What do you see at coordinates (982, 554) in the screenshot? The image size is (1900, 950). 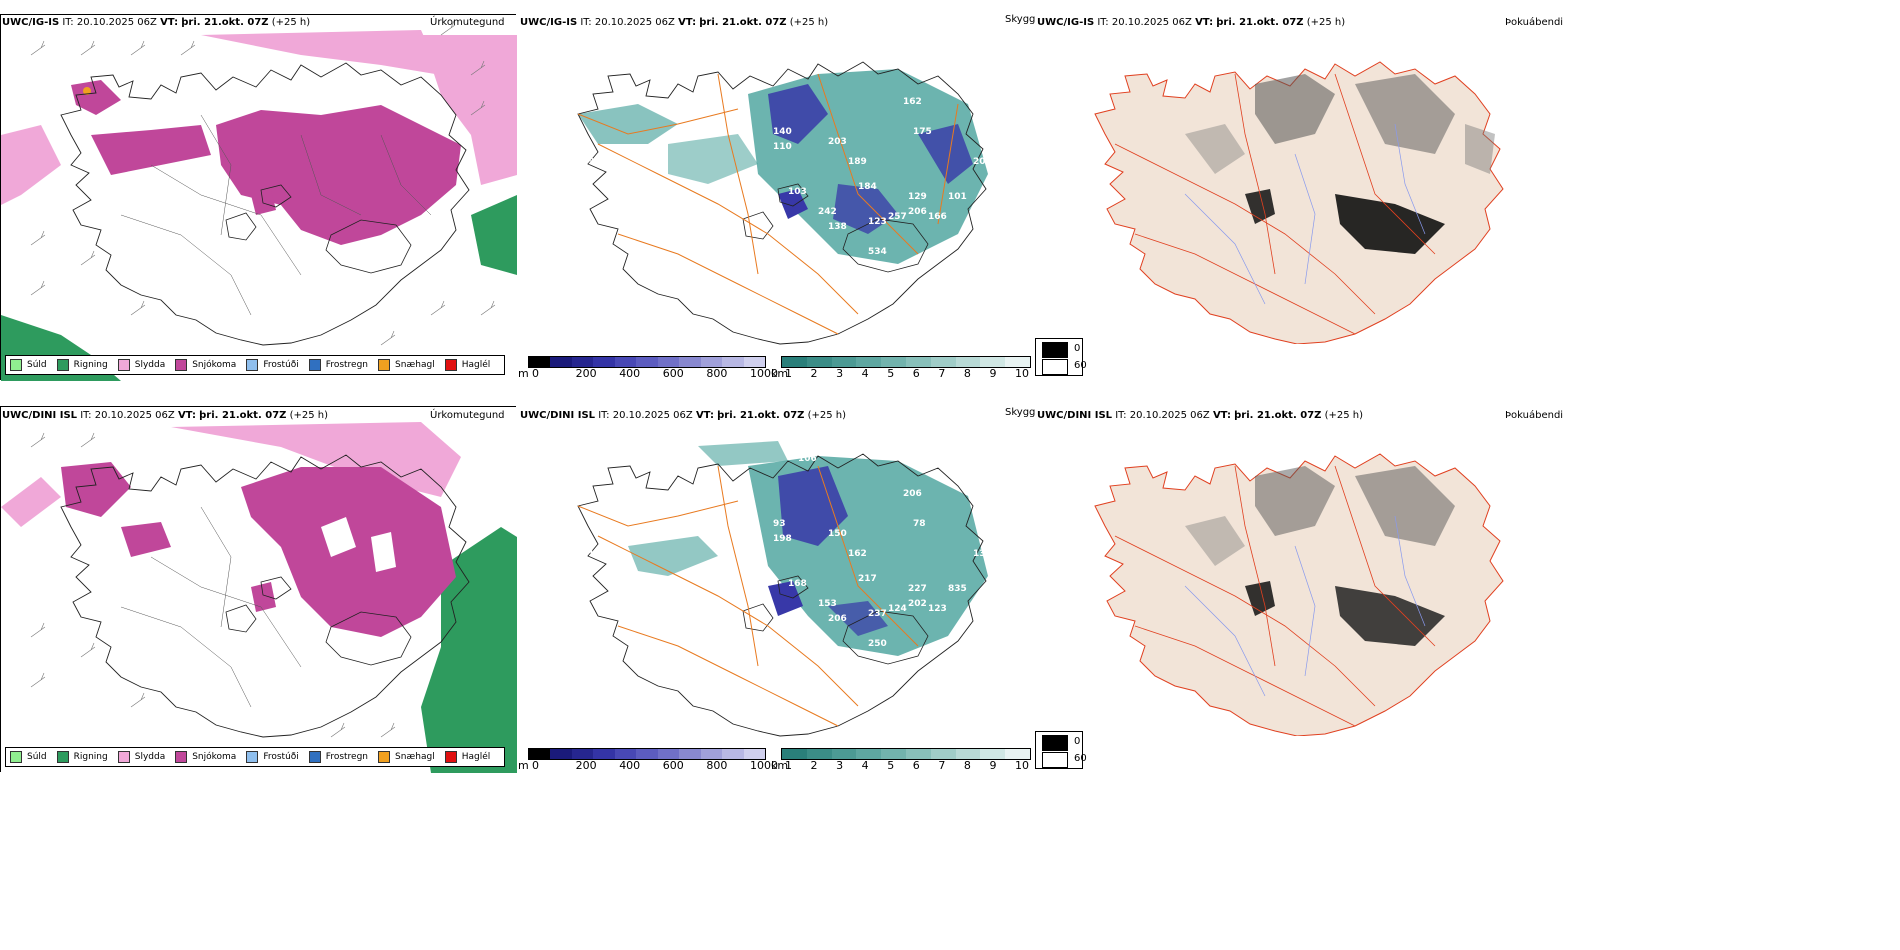 I see `visibility-label: 134` at bounding box center [982, 554].